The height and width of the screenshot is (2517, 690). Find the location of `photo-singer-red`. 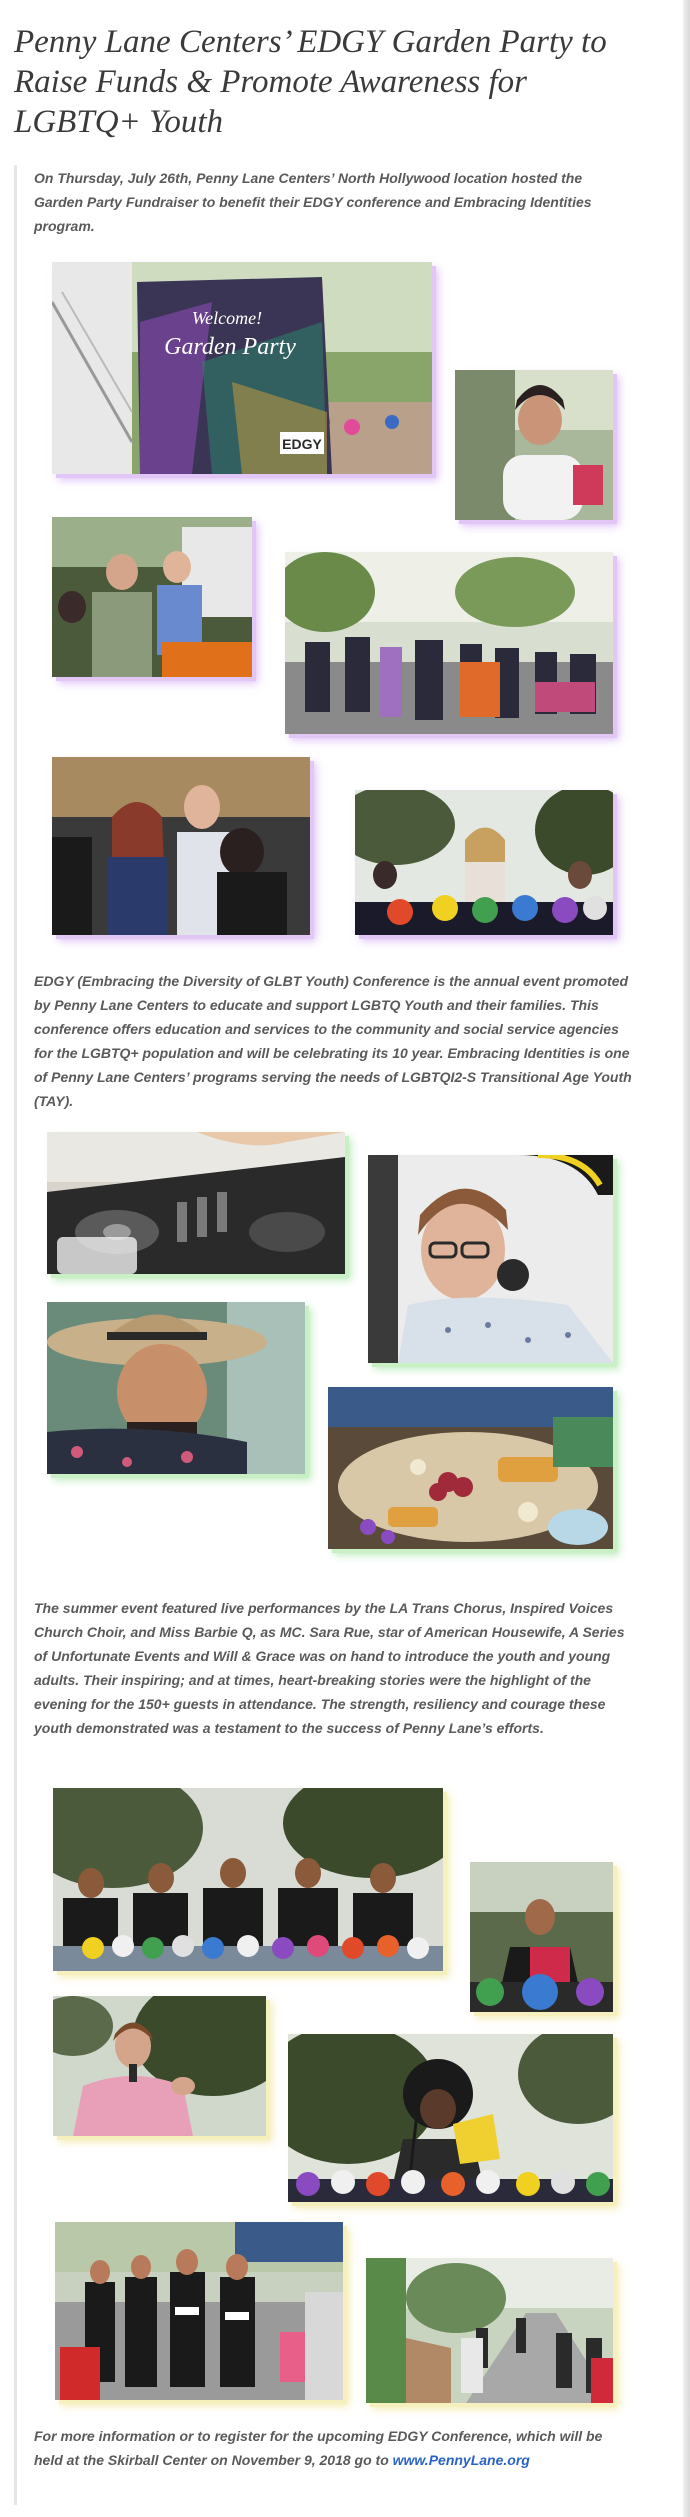

photo-singer-red is located at coordinates (541, 1937).